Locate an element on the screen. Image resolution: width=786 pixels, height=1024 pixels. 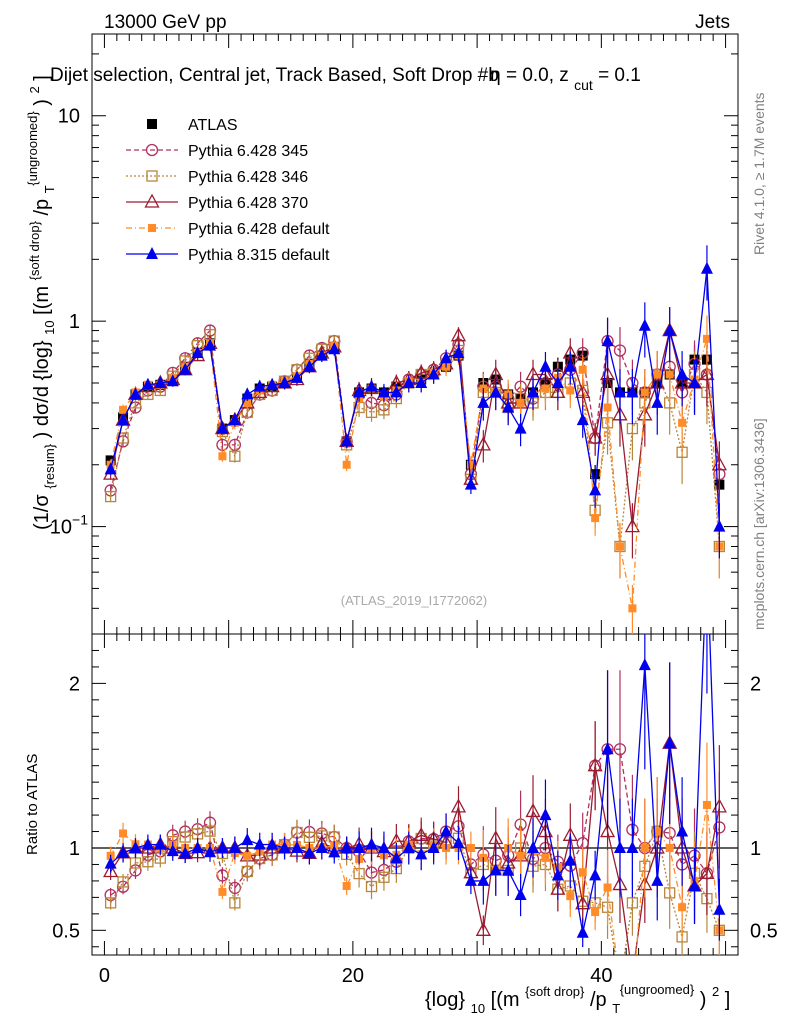
tick-base: 1 is located at coordinates (74, 322).